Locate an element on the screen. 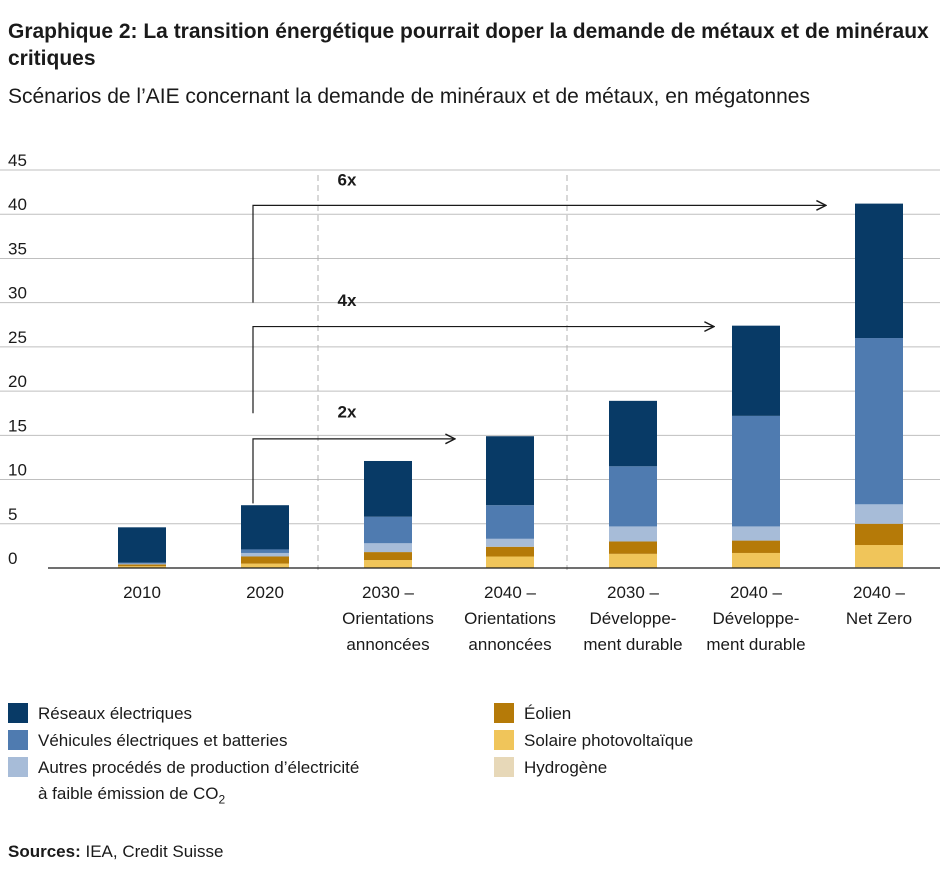 The height and width of the screenshot is (873, 946). legend-swatch-reseaux is located at coordinates (18, 713).